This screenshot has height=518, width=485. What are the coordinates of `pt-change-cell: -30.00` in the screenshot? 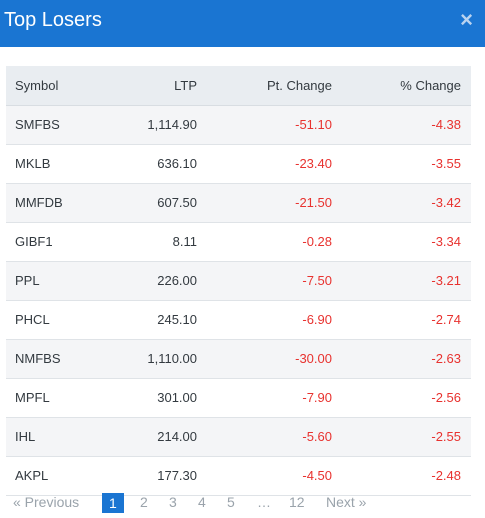 It's located at (273, 359).